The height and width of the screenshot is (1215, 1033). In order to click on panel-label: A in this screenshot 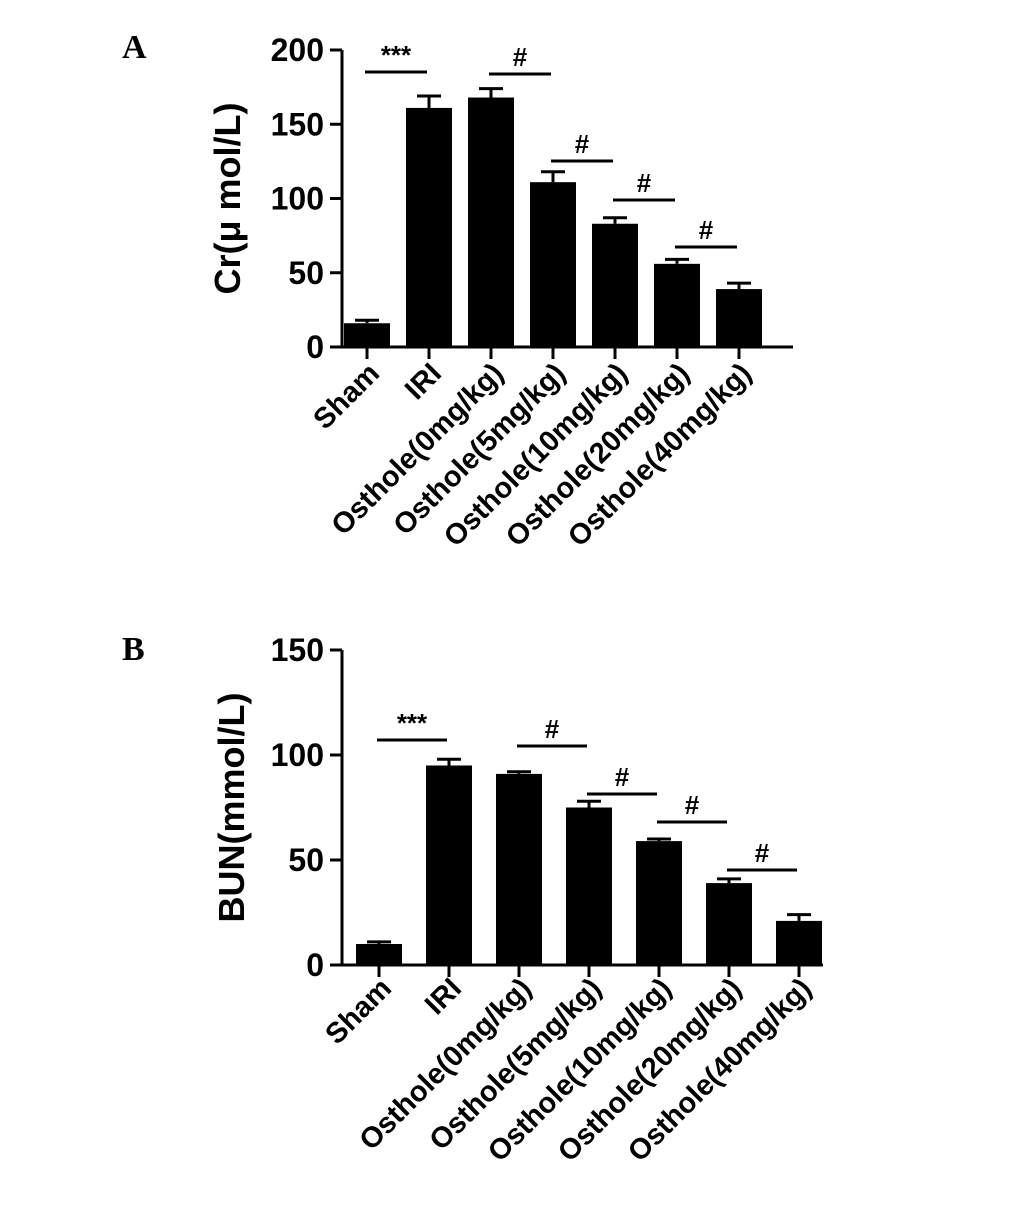, I will do `click(134, 47)`.